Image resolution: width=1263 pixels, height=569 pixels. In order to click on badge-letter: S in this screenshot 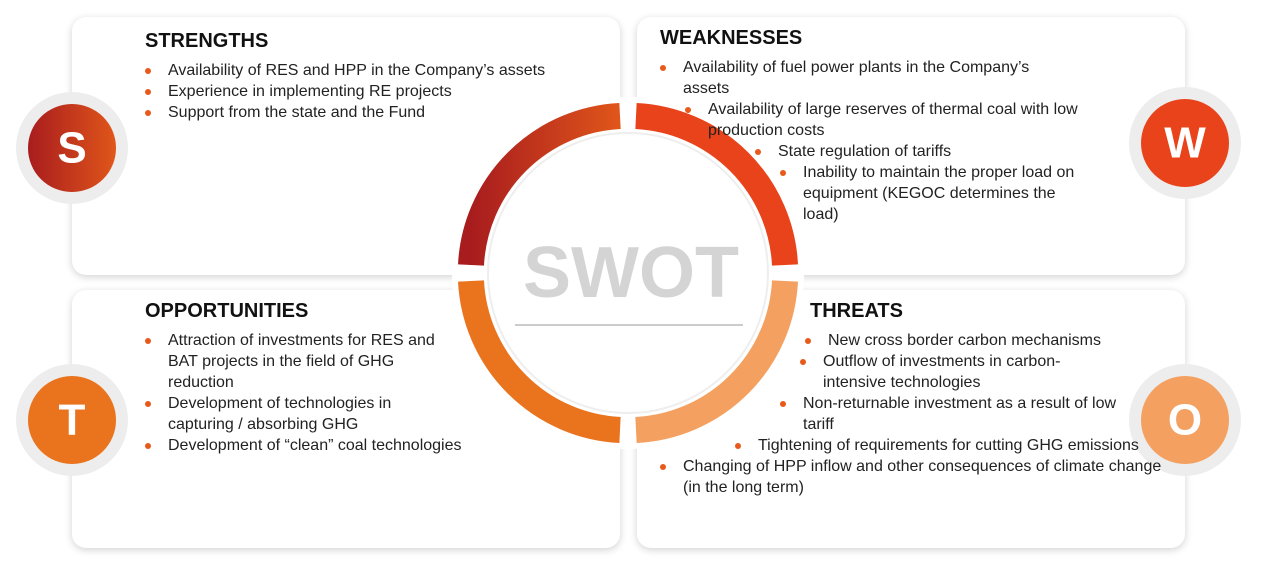, I will do `click(71, 148)`.